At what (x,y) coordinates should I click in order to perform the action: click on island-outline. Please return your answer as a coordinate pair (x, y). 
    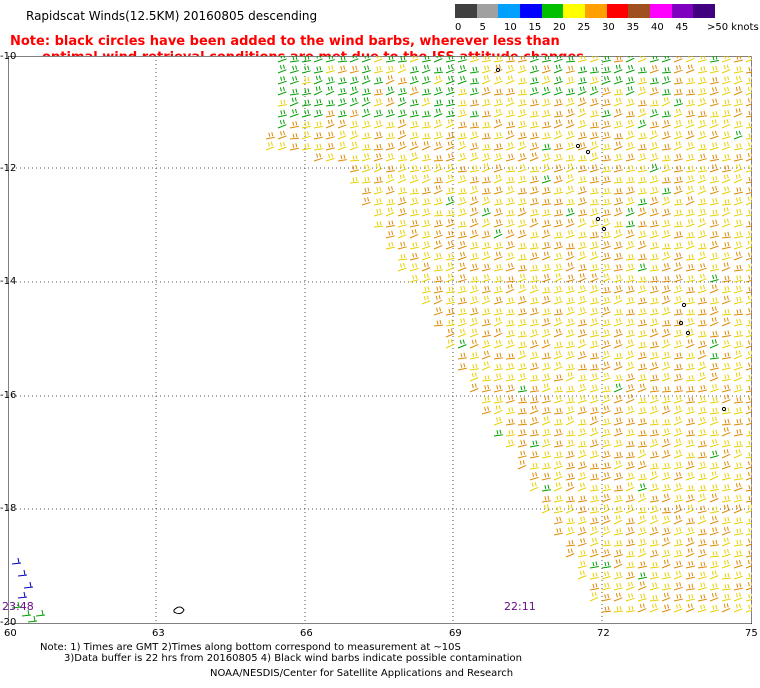
    Looking at the image, I should click on (179, 610).